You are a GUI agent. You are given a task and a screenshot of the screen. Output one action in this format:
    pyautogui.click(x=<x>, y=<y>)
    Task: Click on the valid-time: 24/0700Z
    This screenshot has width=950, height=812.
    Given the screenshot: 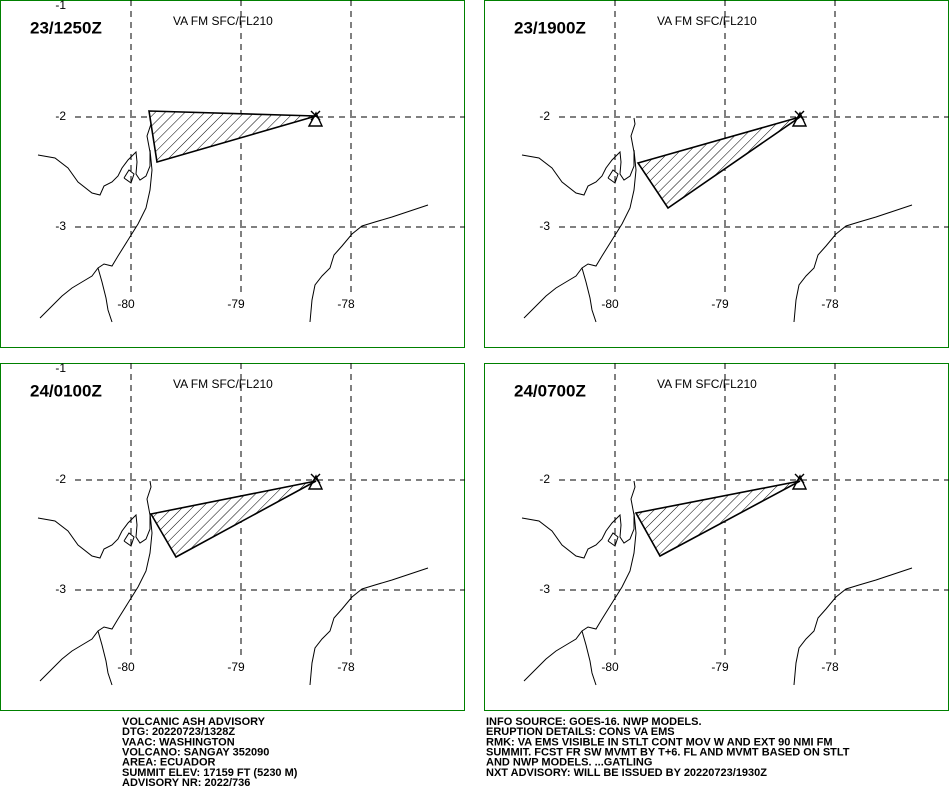 What is the action you would take?
    pyautogui.click(x=550, y=390)
    